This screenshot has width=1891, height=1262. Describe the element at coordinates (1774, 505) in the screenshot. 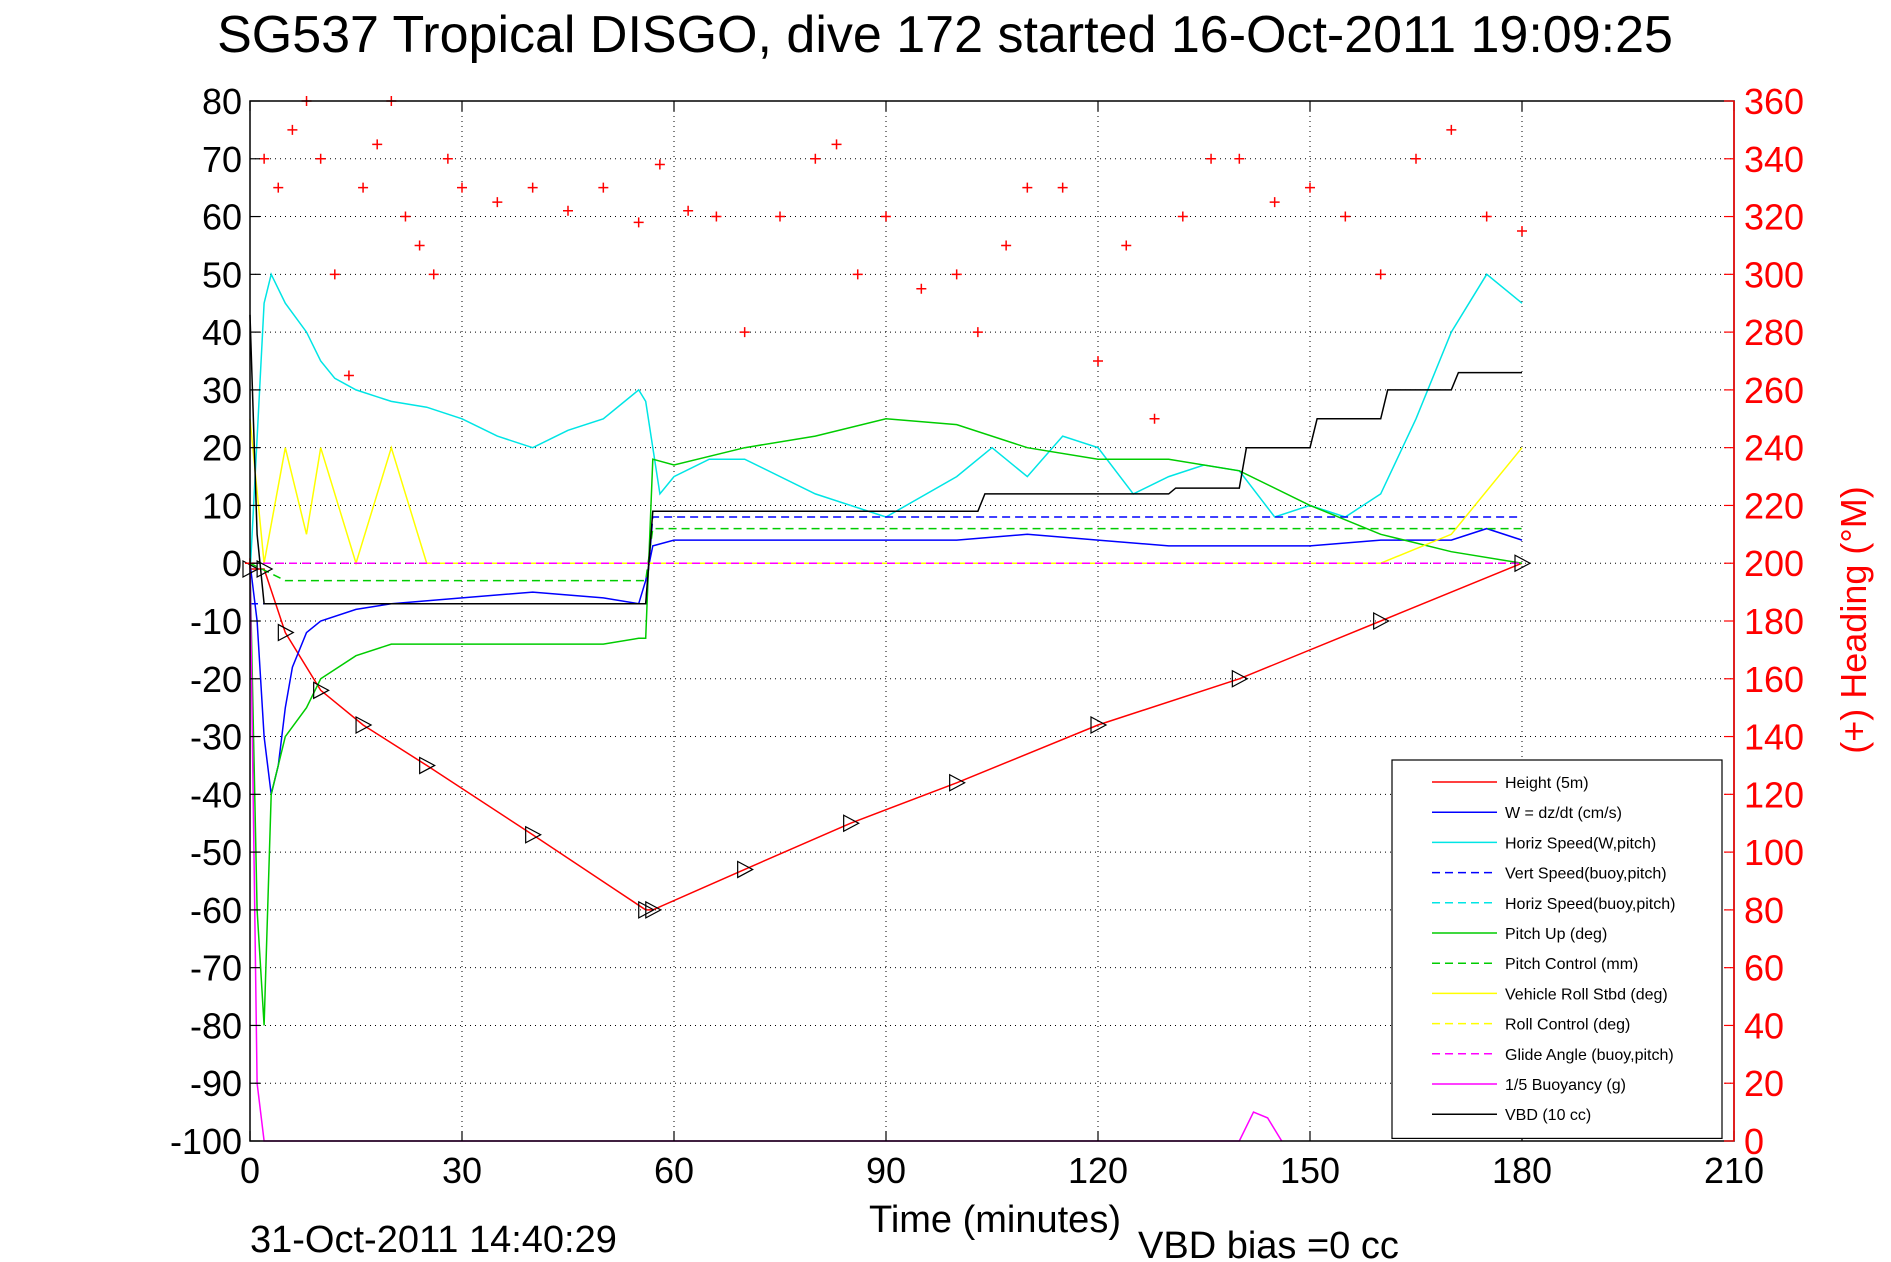

I see `y2-tick-label: 220` at that location.